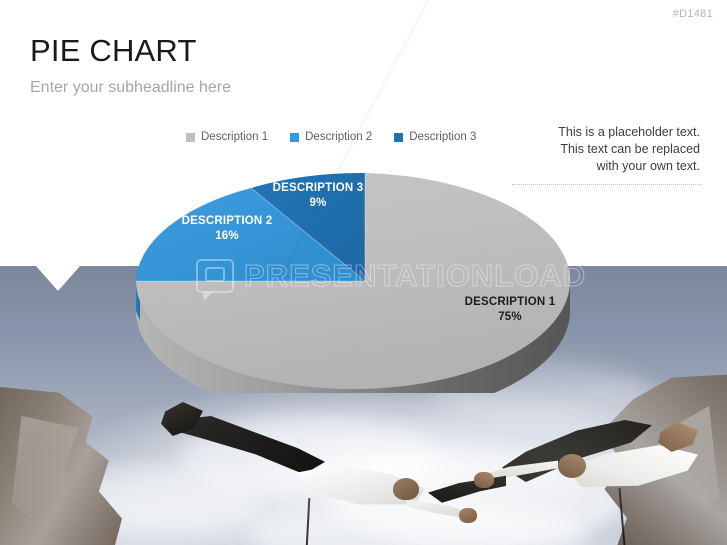 The width and height of the screenshot is (727, 545). Describe the element at coordinates (544, 471) in the screenshot. I see `climber-right` at that location.